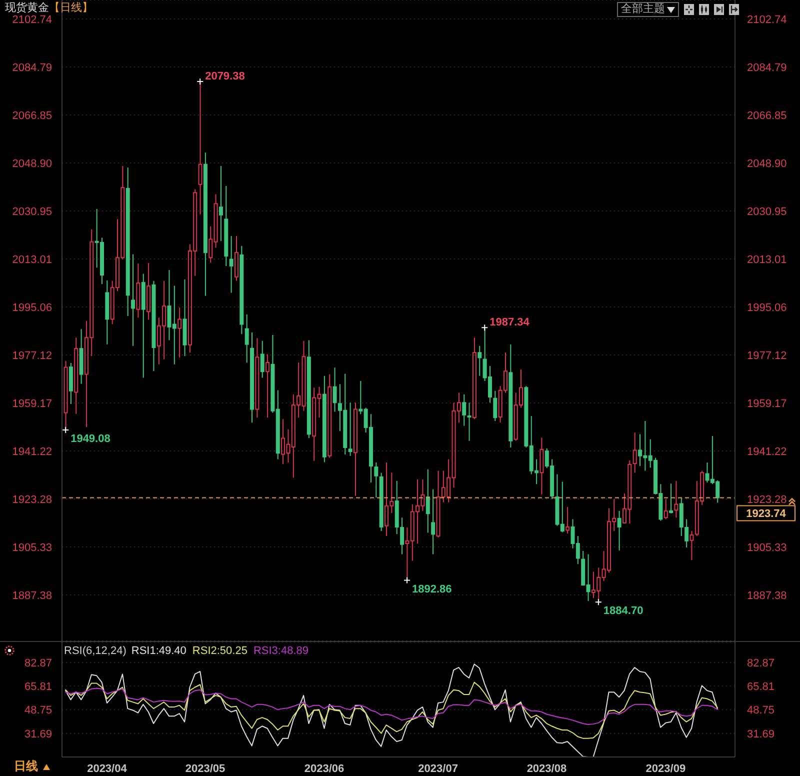 This screenshot has height=776, width=800. What do you see at coordinates (281, 651) in the screenshot?
I see `text: RSI3:48.89` at bounding box center [281, 651].